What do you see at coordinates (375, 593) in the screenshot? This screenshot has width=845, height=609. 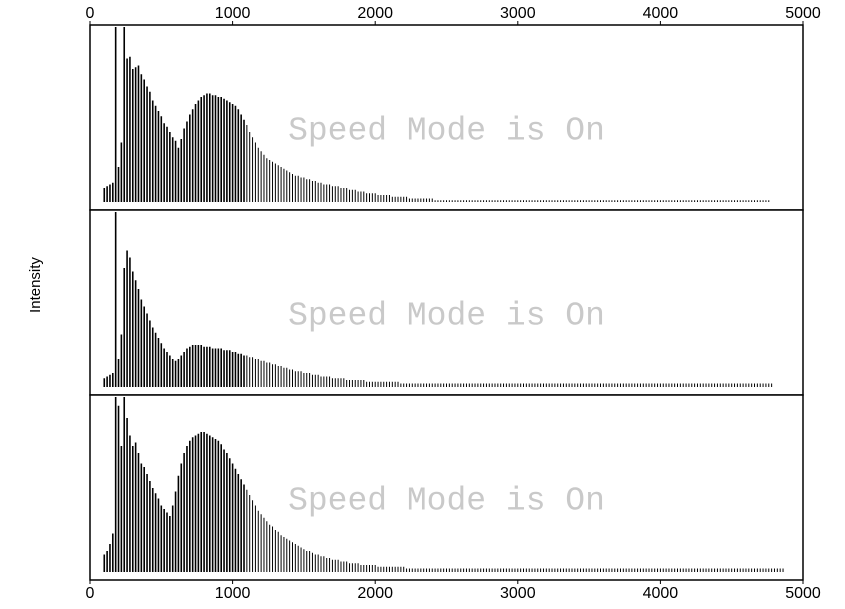 I see `x-tick-label-bottom: 2000` at bounding box center [375, 593].